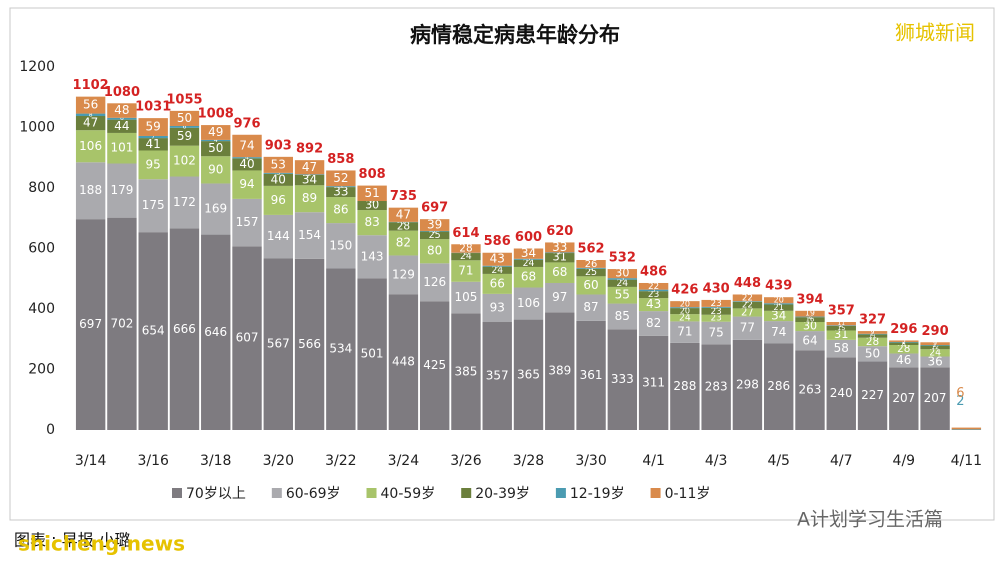  What do you see at coordinates (716, 387) in the screenshot?
I see `segment-label: 283` at bounding box center [716, 387].